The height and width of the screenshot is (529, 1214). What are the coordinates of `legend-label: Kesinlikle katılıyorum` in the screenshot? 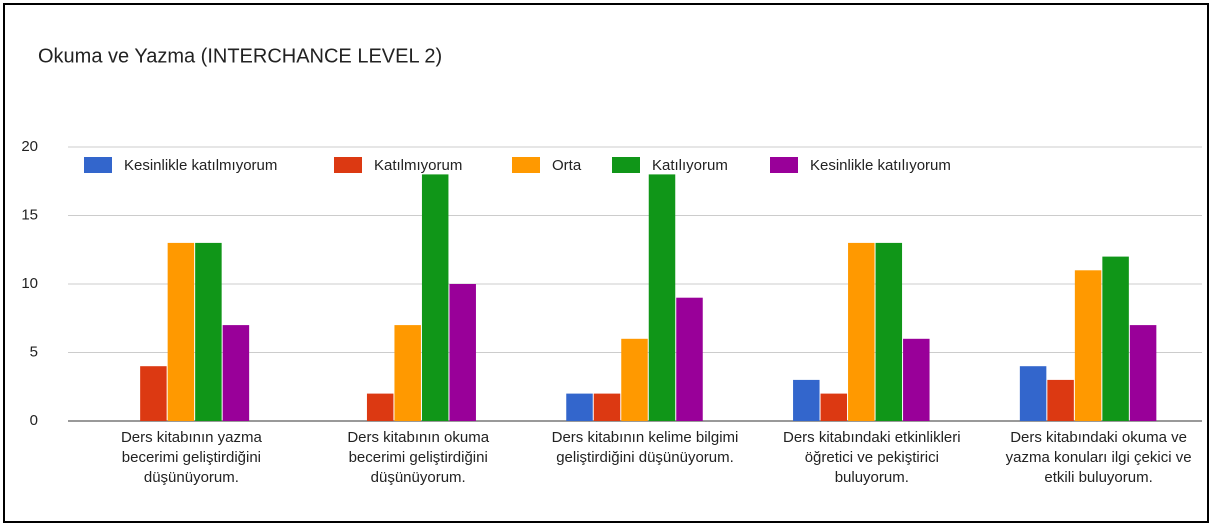 It's located at (880, 165).